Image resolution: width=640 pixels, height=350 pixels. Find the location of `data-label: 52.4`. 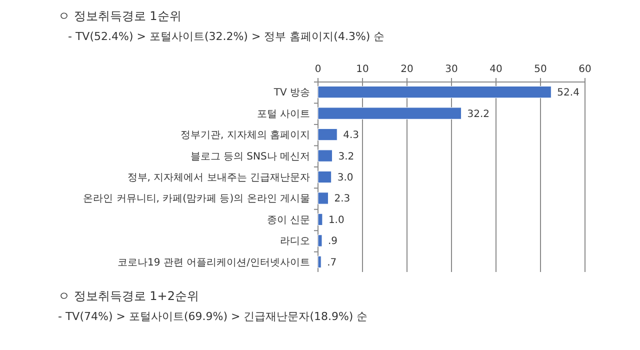

data-label: 52.4 is located at coordinates (568, 93).